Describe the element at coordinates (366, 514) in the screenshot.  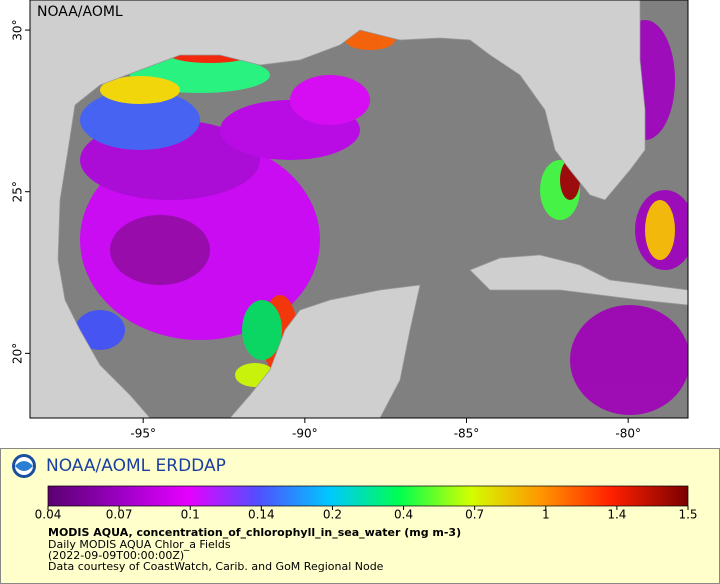
I see `colorbar-ticks: 0.04 0.07 0.1 0.14 0.2 0.4 0.7 1 1.4 1.5` at that location.